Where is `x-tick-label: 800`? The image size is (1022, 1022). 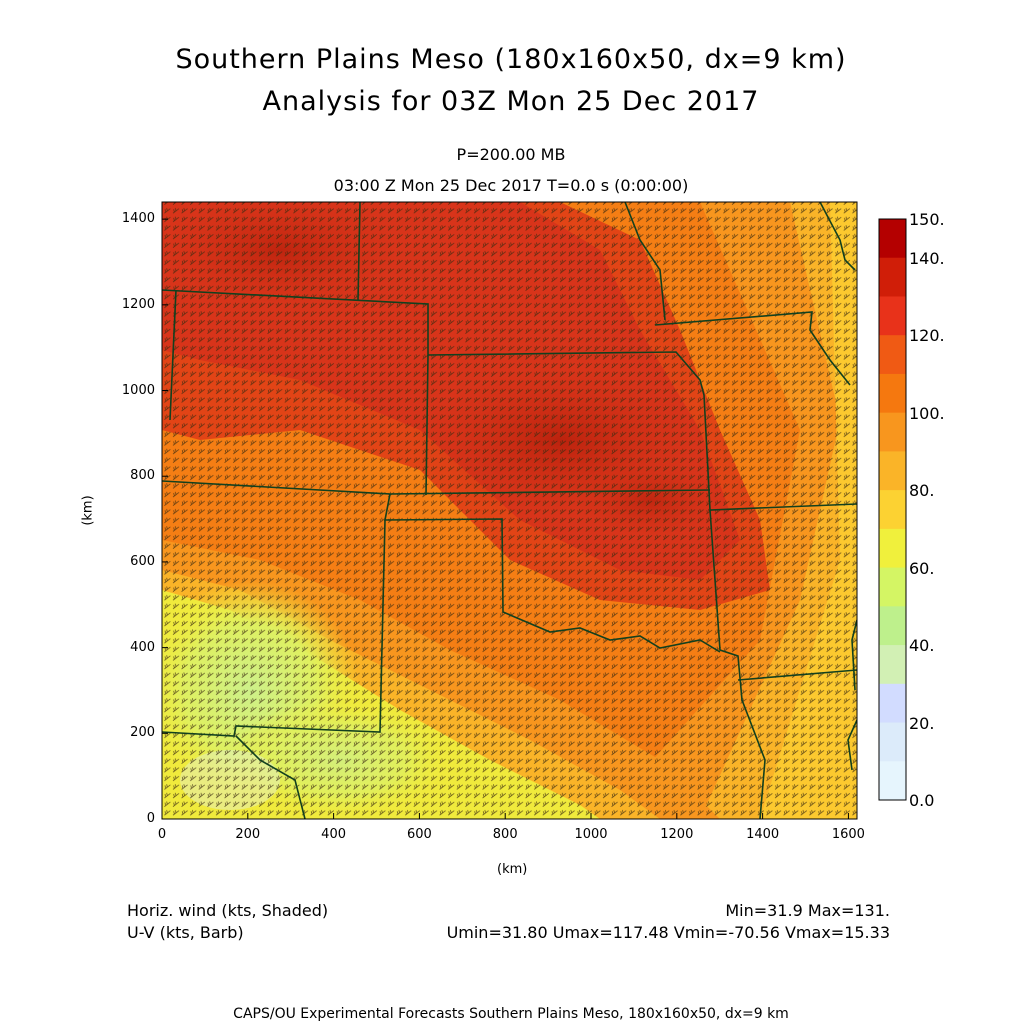
x-tick-label: 800 is located at coordinates (505, 834).